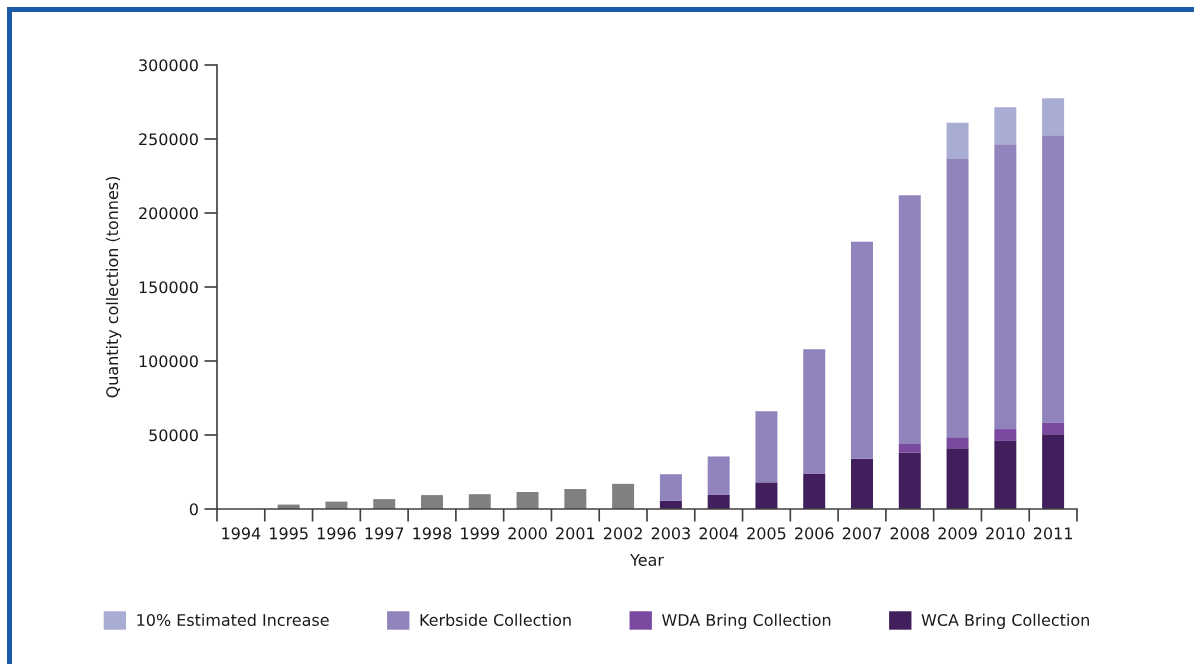 The height and width of the screenshot is (664, 1194). What do you see at coordinates (168, 65) in the screenshot?
I see `y-tick-label: 300000` at bounding box center [168, 65].